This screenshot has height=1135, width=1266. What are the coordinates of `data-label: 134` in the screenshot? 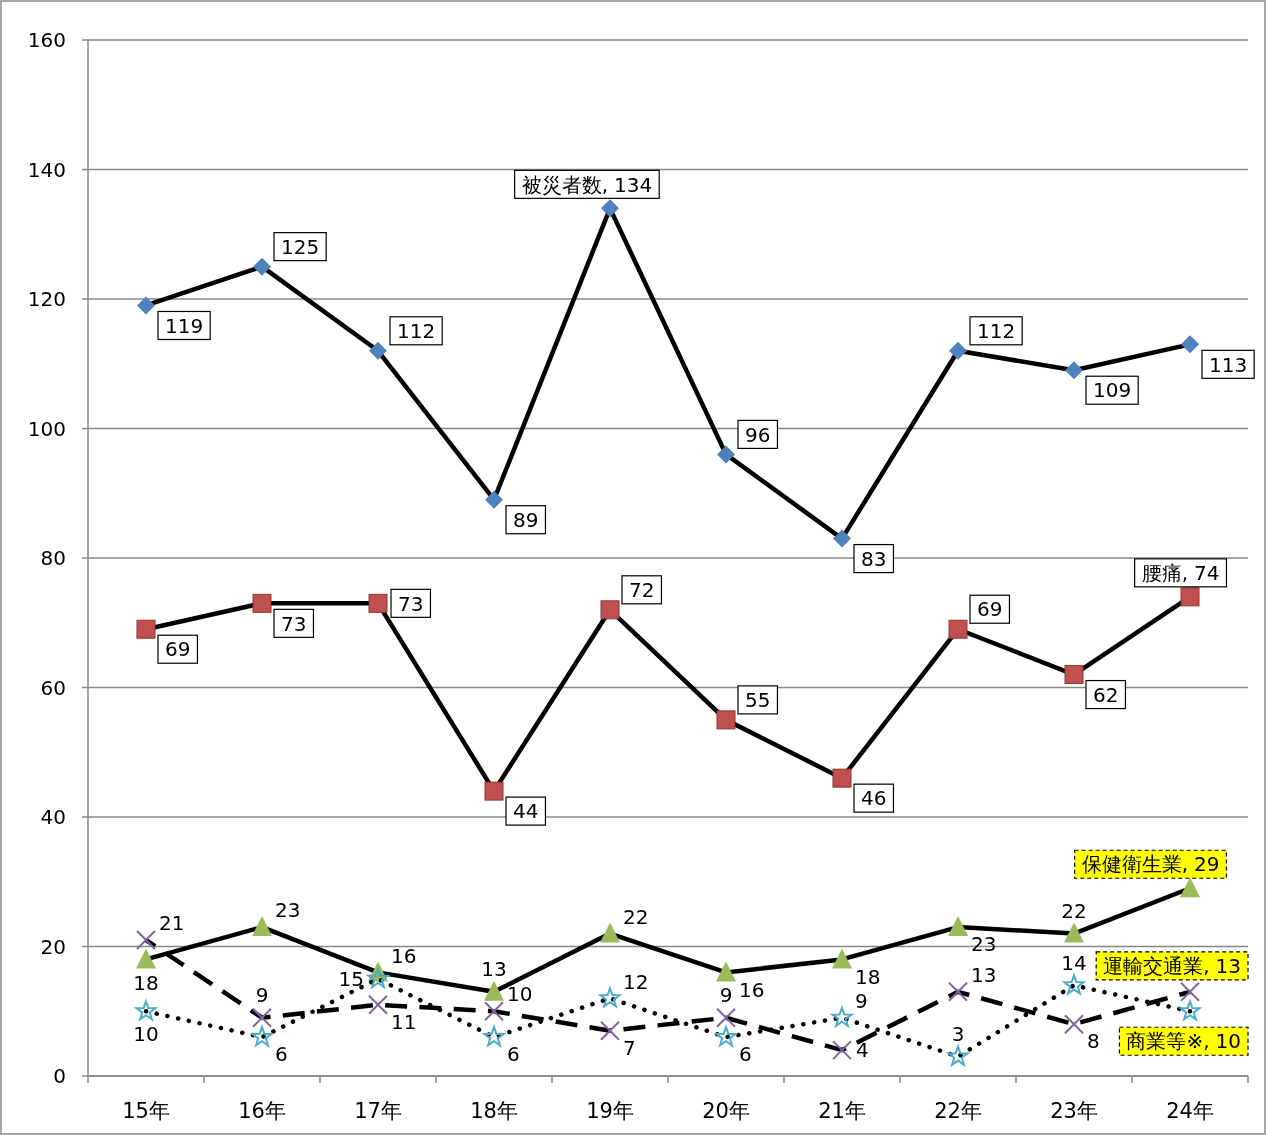 It's located at (633, 184).